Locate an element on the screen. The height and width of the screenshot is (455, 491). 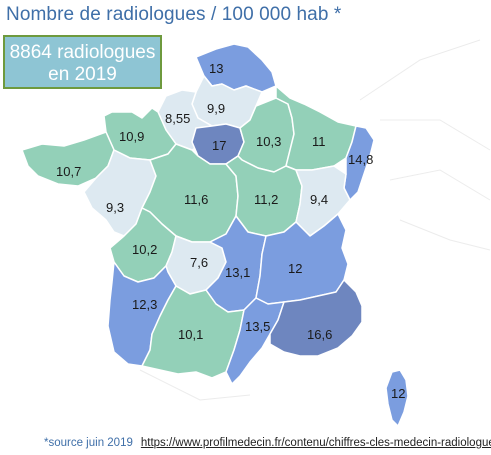
label-nord: 13 is located at coordinates (216, 68).